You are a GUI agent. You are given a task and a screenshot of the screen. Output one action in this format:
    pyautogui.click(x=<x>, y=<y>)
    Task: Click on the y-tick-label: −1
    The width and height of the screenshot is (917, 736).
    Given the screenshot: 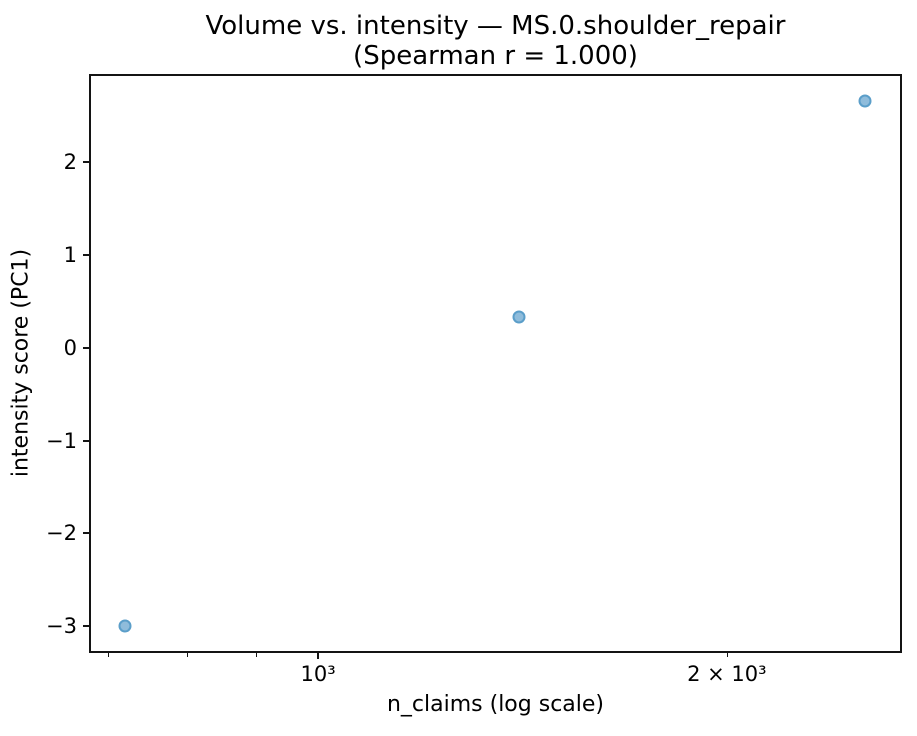 What is the action you would take?
    pyautogui.click(x=61, y=440)
    